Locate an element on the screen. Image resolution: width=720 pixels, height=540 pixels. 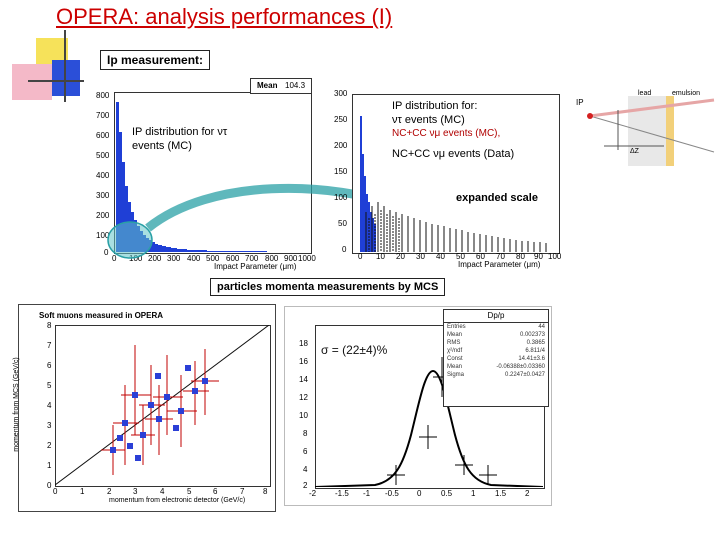
scatter-y-tick: 0 is located at coordinates (49, 485).